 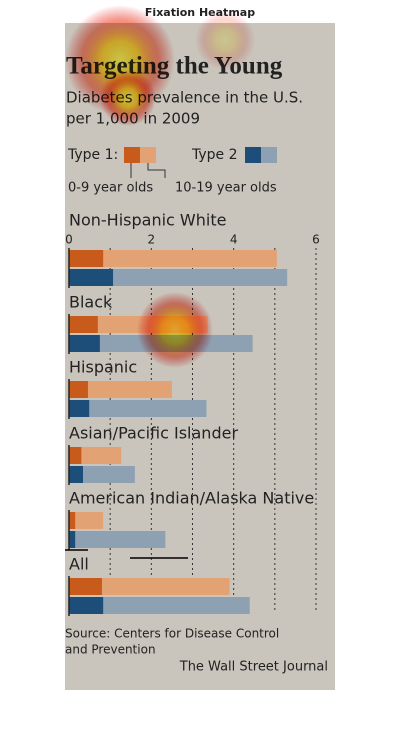 What do you see at coordinates (316, 240) in the screenshot?
I see `x-tick-label: 6` at bounding box center [316, 240].